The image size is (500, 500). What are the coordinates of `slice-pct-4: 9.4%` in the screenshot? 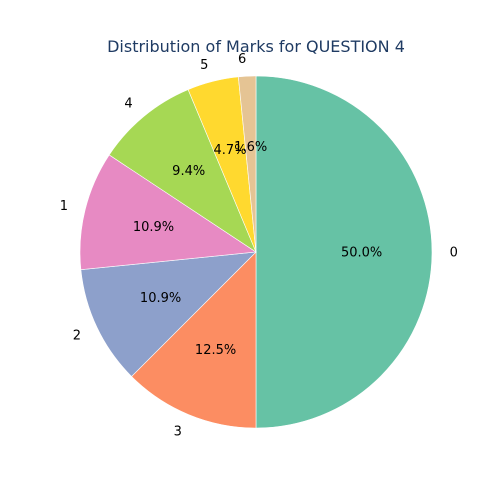 It's located at (188, 171).